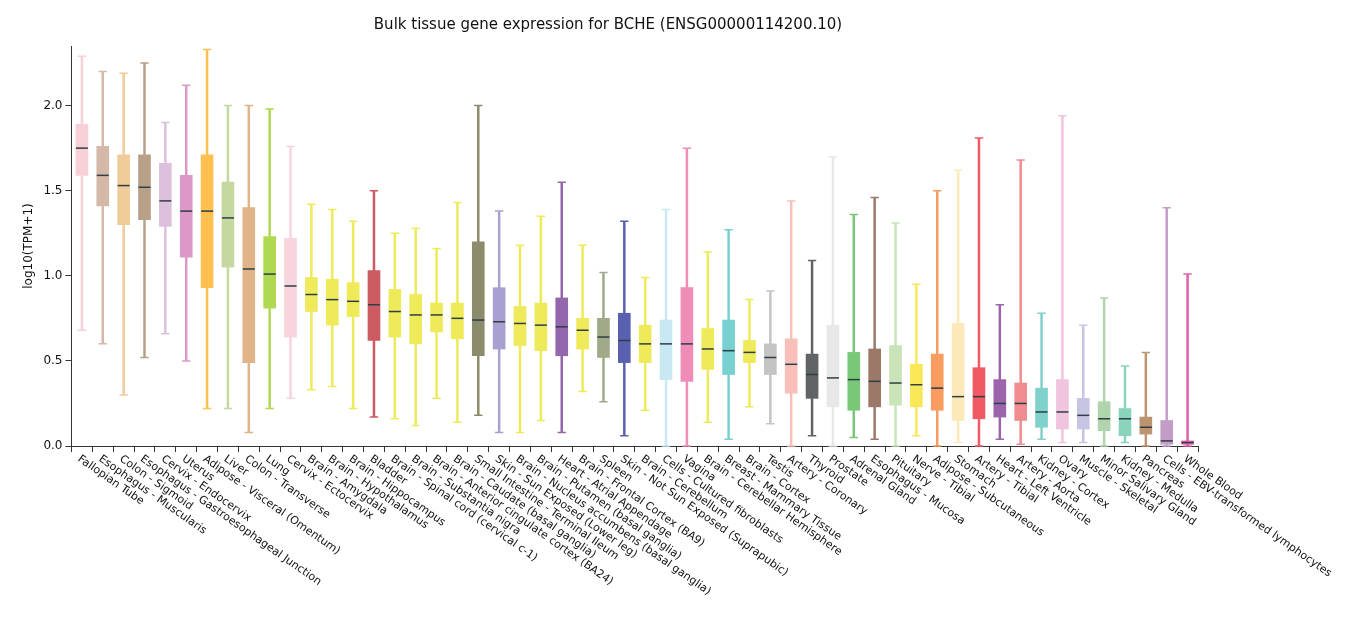 This screenshot has width=1359, height=632. I want to click on chart-title: Bulk tissue gene expression for BCHE (ENSG00000114200.10), so click(608, 23).